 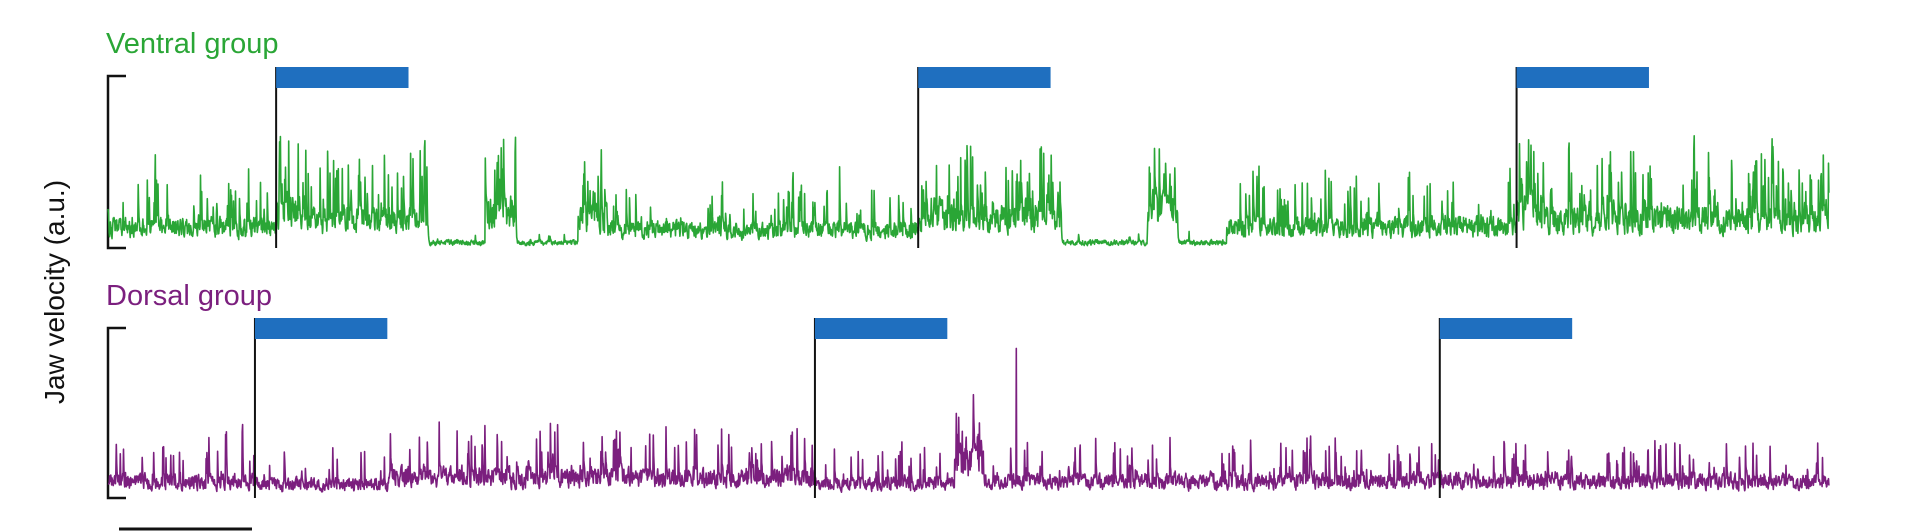 I want to click on y-axis-label: Jaw velocity (a.u.), so click(x=54, y=292).